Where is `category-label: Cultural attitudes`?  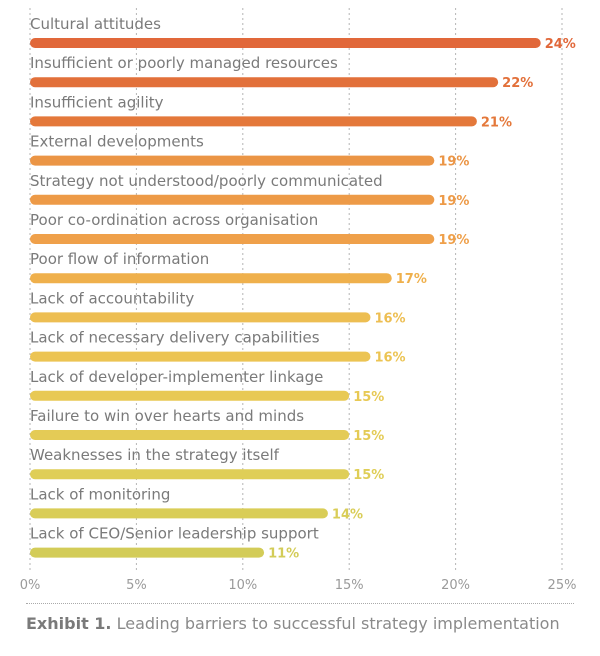
category-label: Cultural attitudes is located at coordinates (95, 24).